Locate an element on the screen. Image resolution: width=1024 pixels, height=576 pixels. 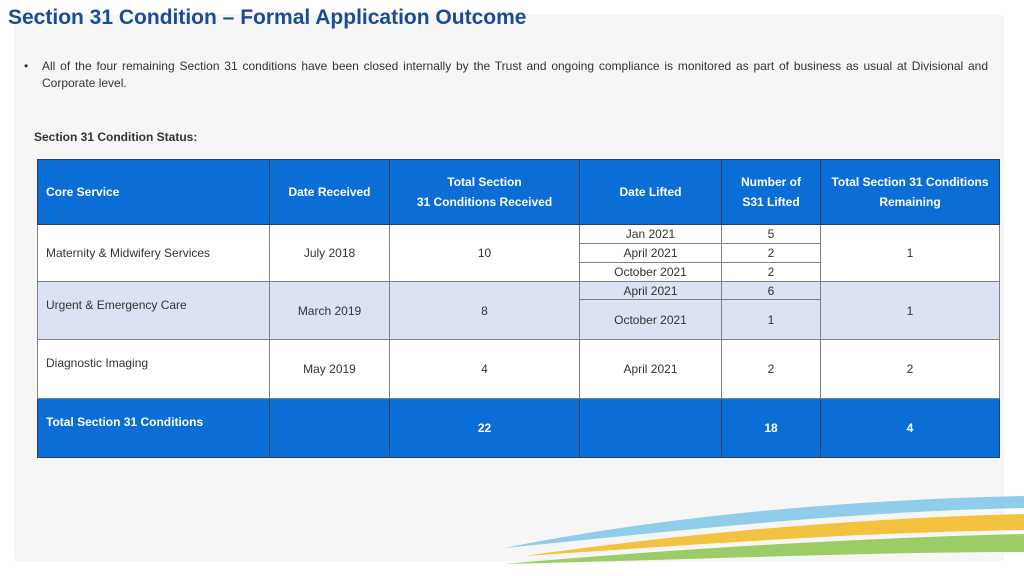
swoosh-blue is located at coordinates (764, 522).